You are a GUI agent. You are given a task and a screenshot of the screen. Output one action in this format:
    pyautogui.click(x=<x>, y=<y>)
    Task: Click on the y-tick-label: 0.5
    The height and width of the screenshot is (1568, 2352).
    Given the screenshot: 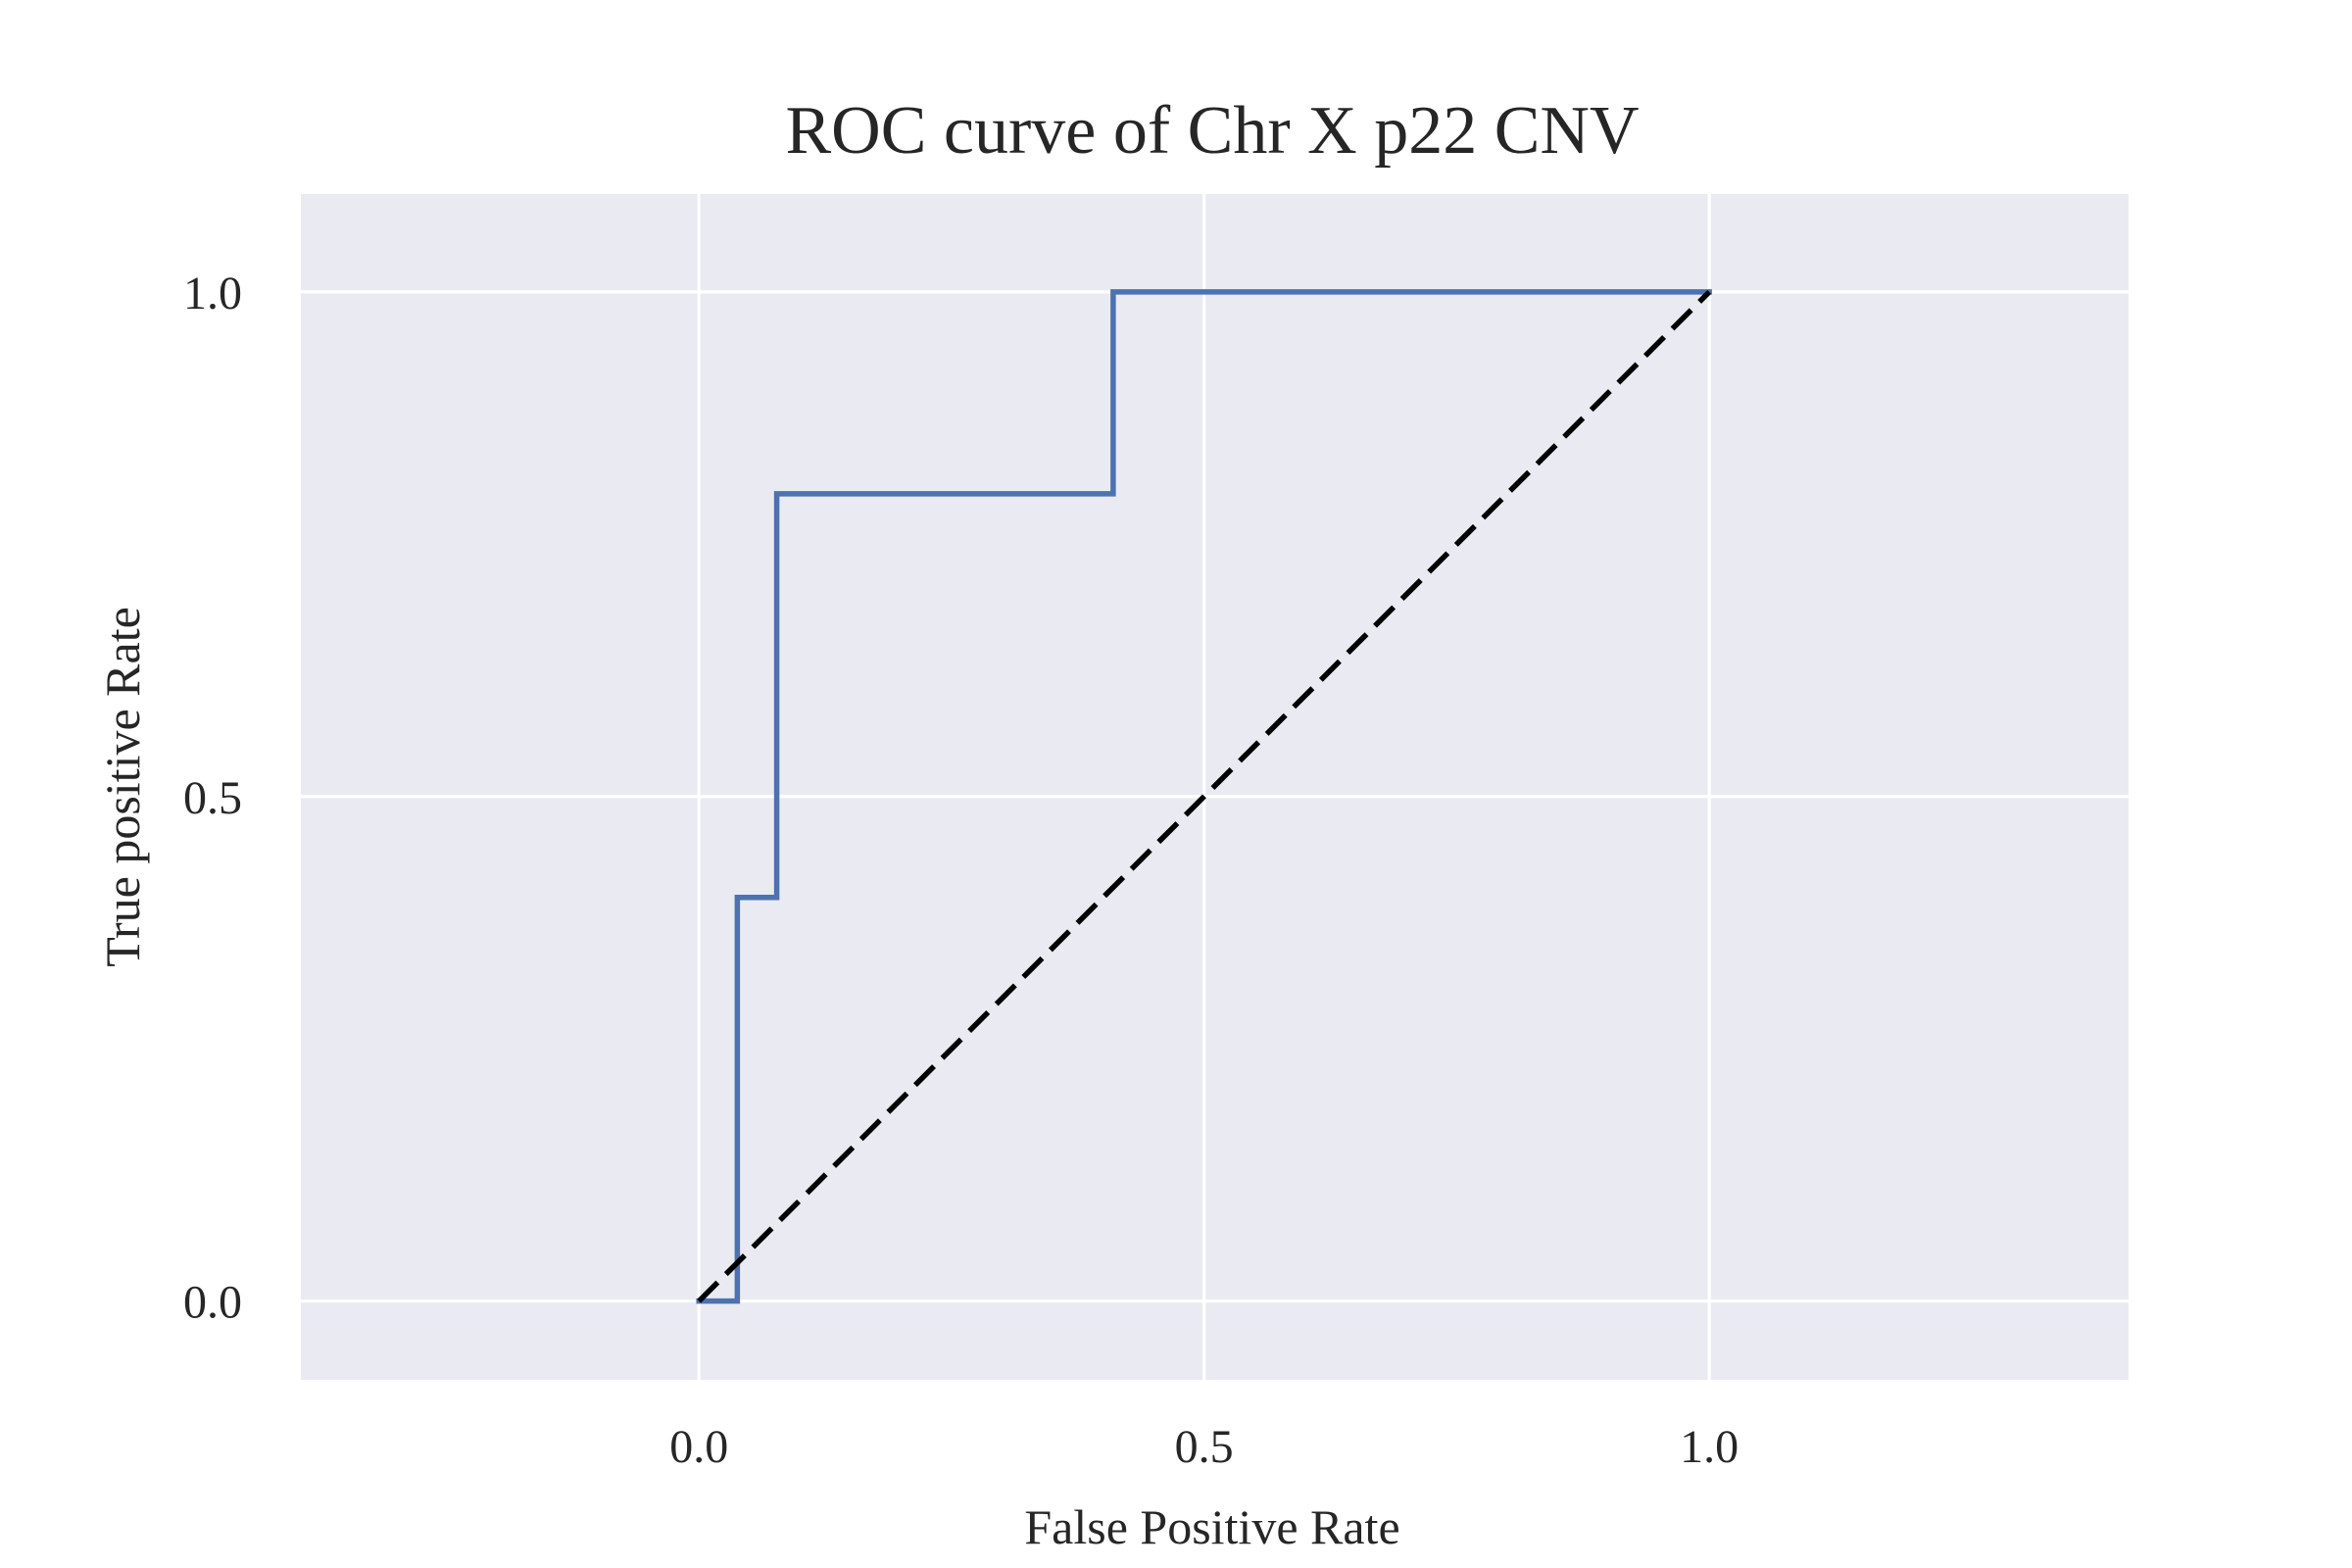 What is the action you would take?
    pyautogui.click(x=212, y=798)
    